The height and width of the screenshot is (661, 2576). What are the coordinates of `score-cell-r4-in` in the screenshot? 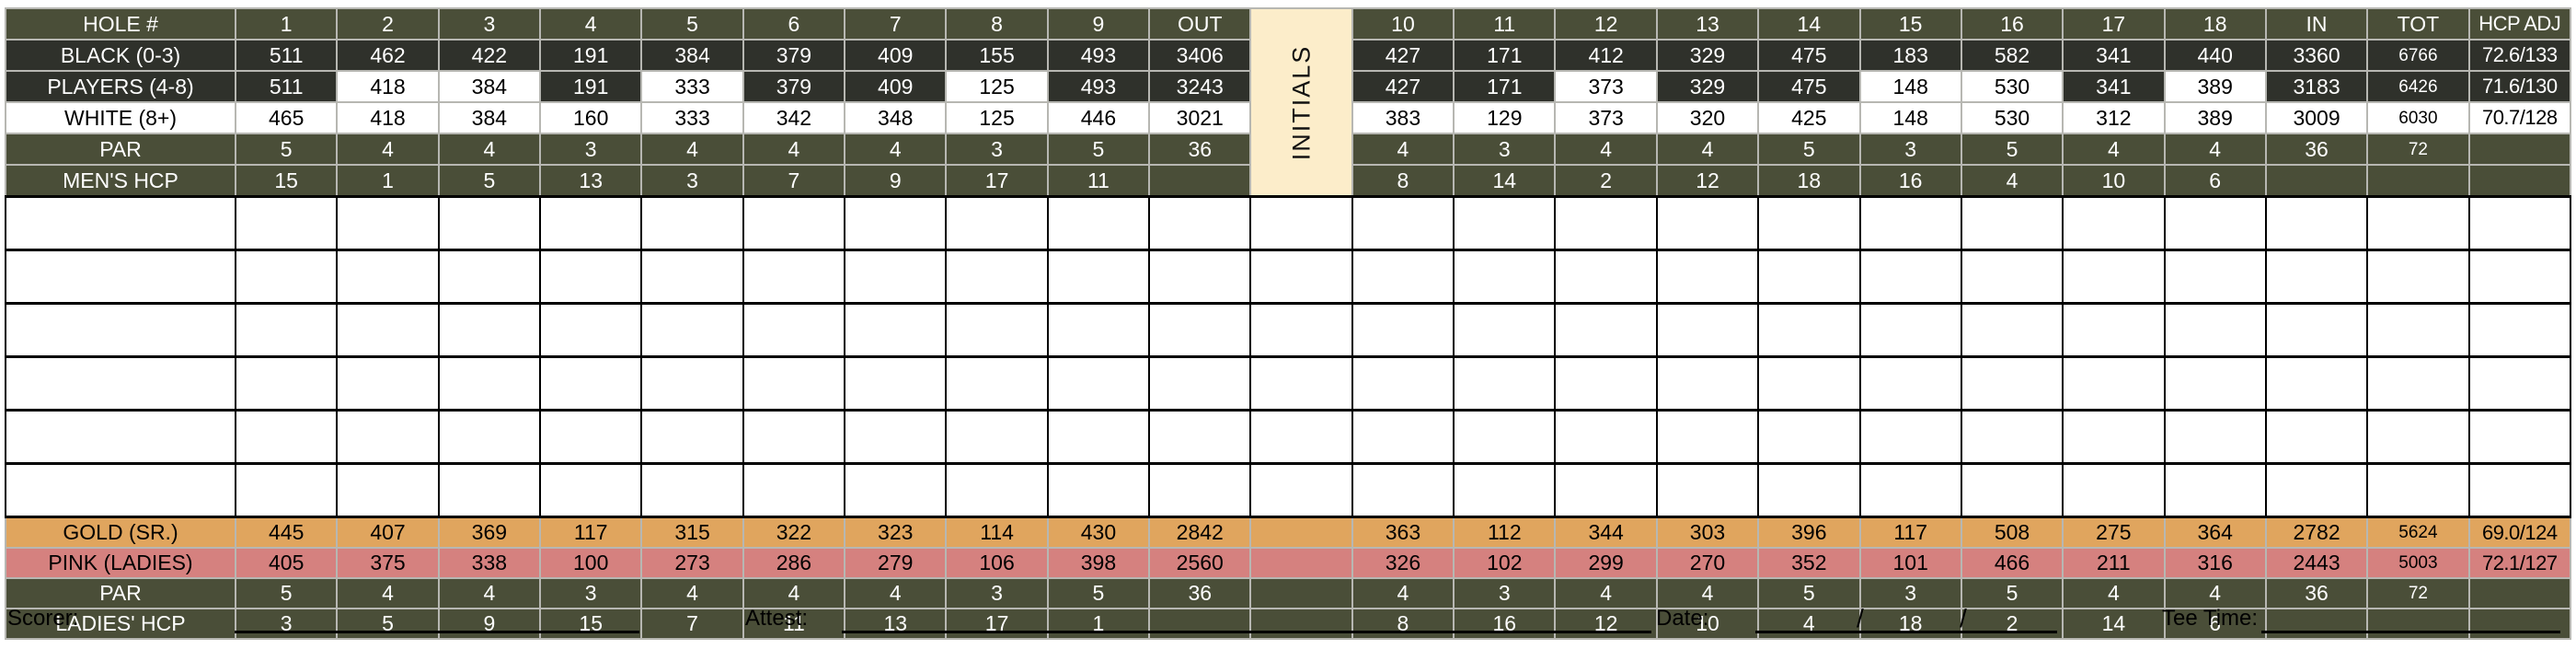 It's located at (2316, 383).